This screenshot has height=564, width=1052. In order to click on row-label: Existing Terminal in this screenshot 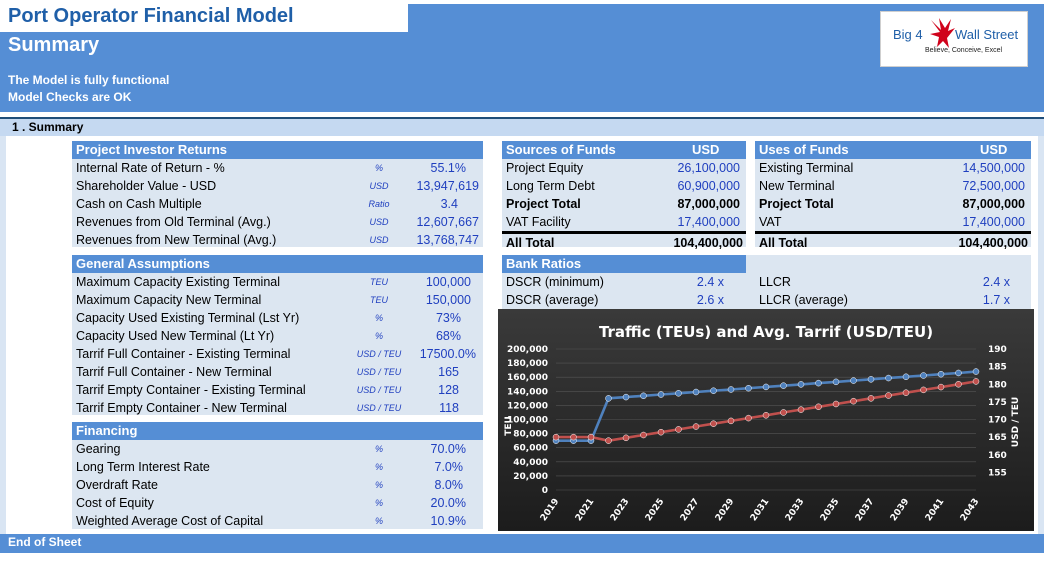, I will do `click(806, 168)`.